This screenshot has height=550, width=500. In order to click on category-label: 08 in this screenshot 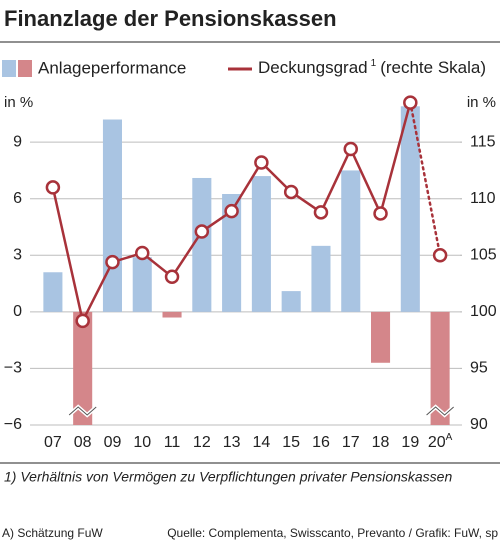, I will do `click(83, 442)`.